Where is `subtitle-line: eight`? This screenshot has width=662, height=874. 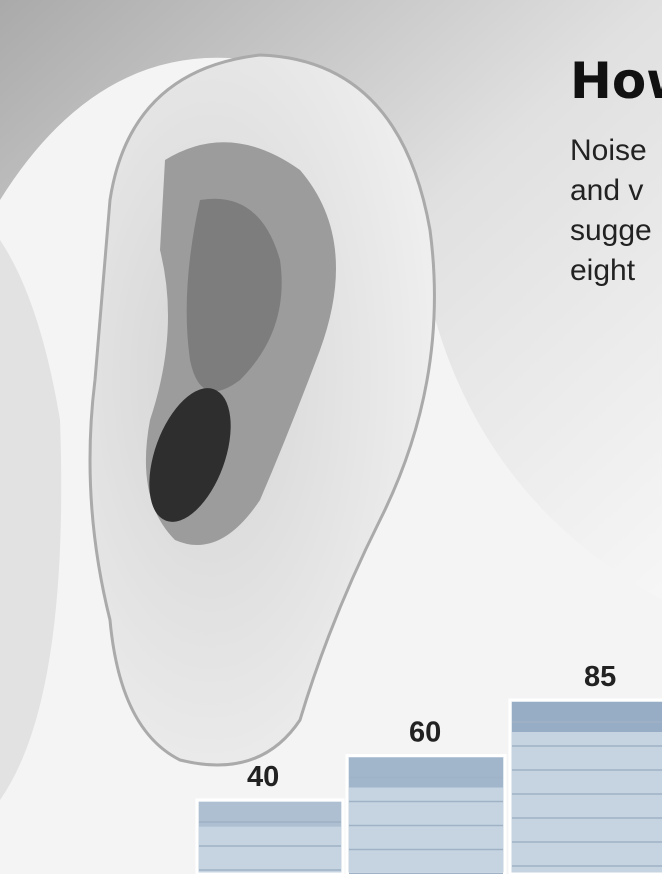 subtitle-line: eight is located at coordinates (603, 270).